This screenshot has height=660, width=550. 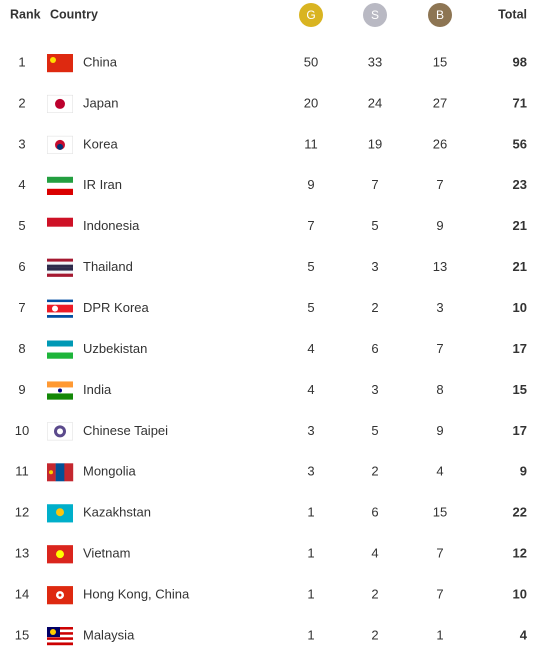 What do you see at coordinates (21, 143) in the screenshot?
I see `rank: 3` at bounding box center [21, 143].